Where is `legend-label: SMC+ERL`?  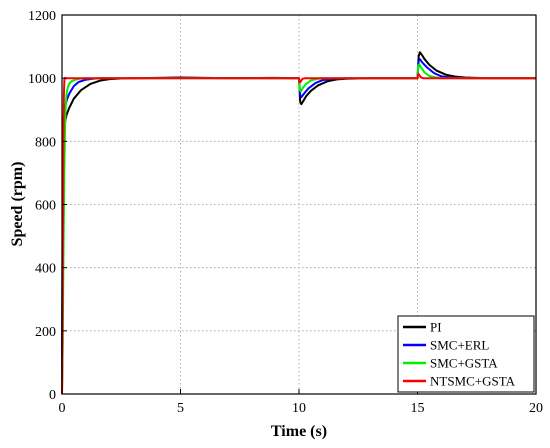 legend-label: SMC+ERL is located at coordinates (459, 345).